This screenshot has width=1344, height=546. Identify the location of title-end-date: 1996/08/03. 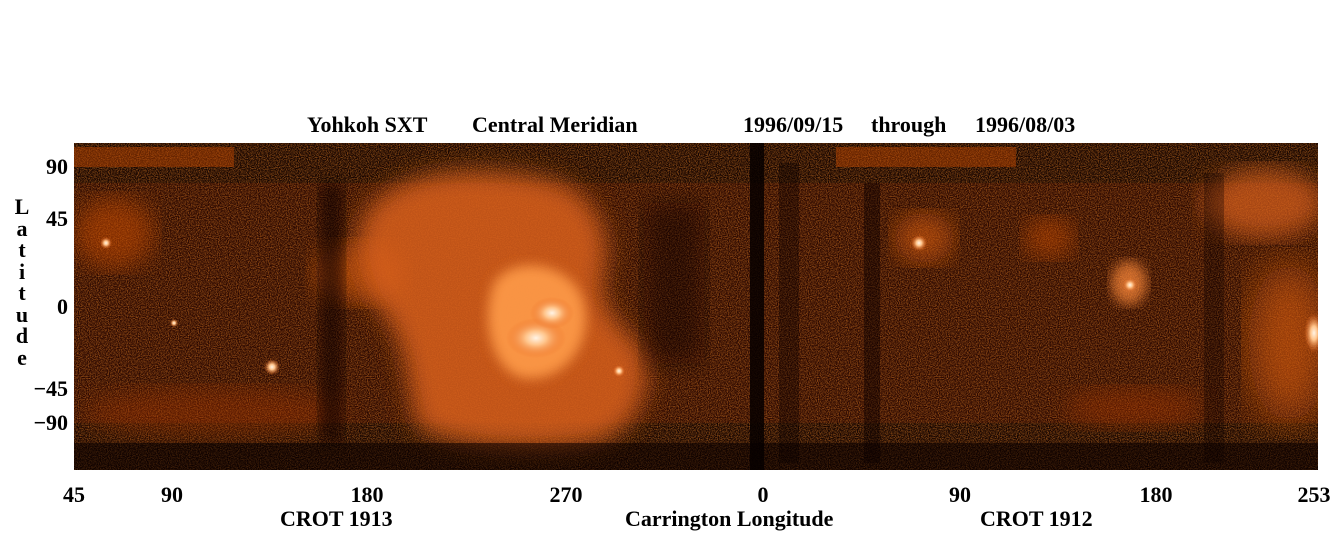
(1025, 124).